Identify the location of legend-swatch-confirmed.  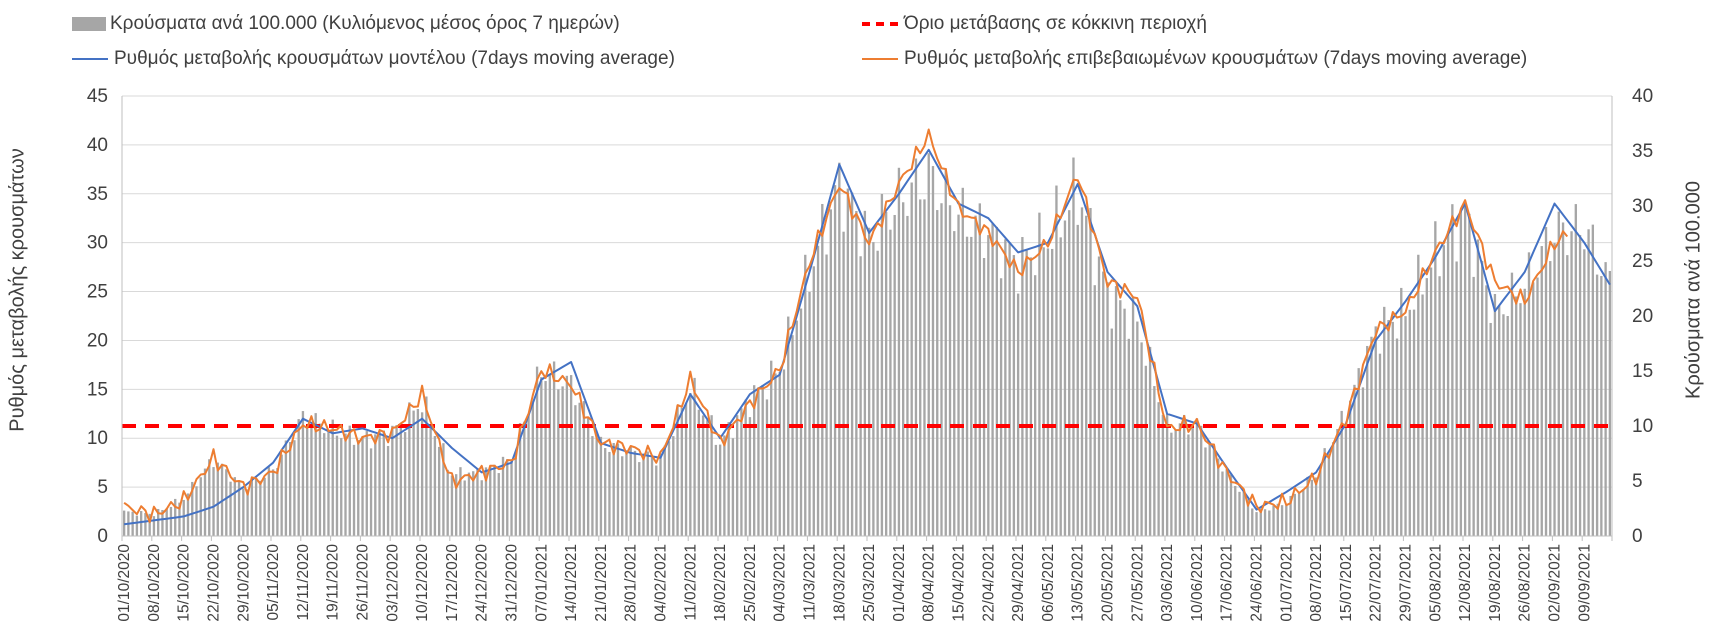
(880, 59).